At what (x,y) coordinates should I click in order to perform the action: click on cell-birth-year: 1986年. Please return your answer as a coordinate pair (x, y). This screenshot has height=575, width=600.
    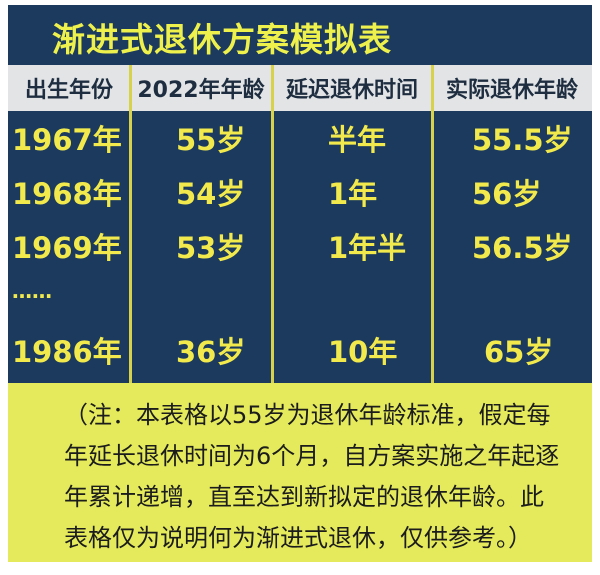
    Looking at the image, I should click on (67, 352).